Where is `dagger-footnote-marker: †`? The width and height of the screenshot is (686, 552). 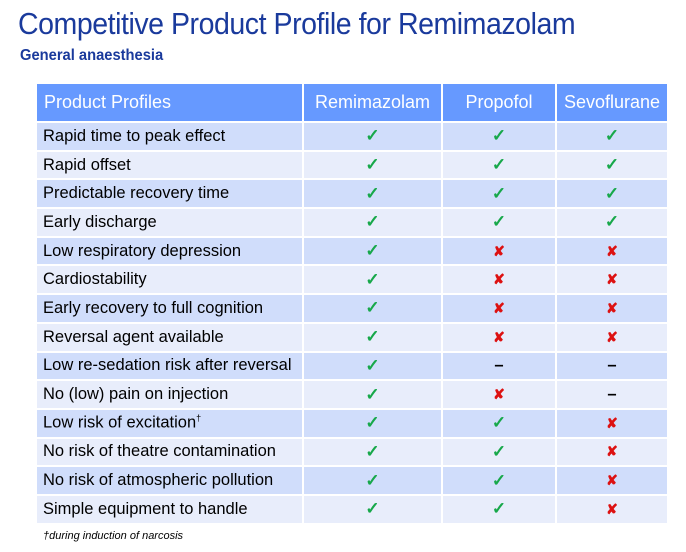 dagger-footnote-marker: † is located at coordinates (199, 418).